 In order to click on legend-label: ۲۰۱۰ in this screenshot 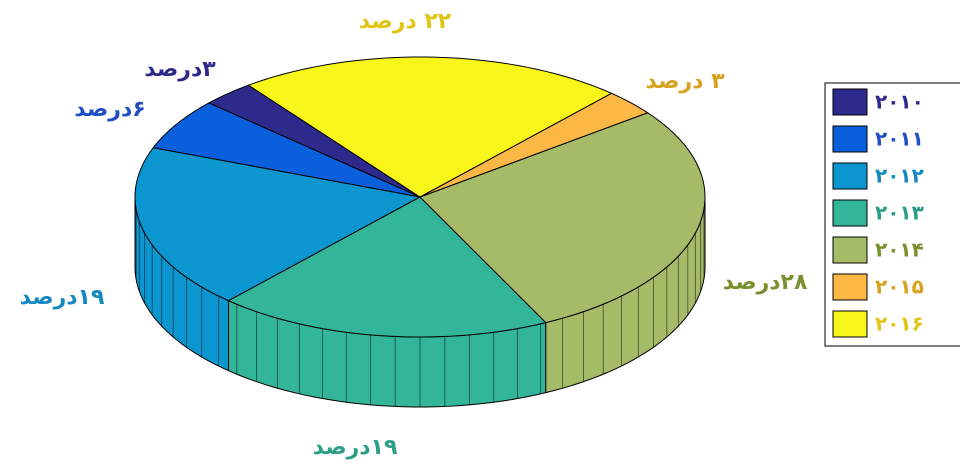, I will do `click(899, 102)`.